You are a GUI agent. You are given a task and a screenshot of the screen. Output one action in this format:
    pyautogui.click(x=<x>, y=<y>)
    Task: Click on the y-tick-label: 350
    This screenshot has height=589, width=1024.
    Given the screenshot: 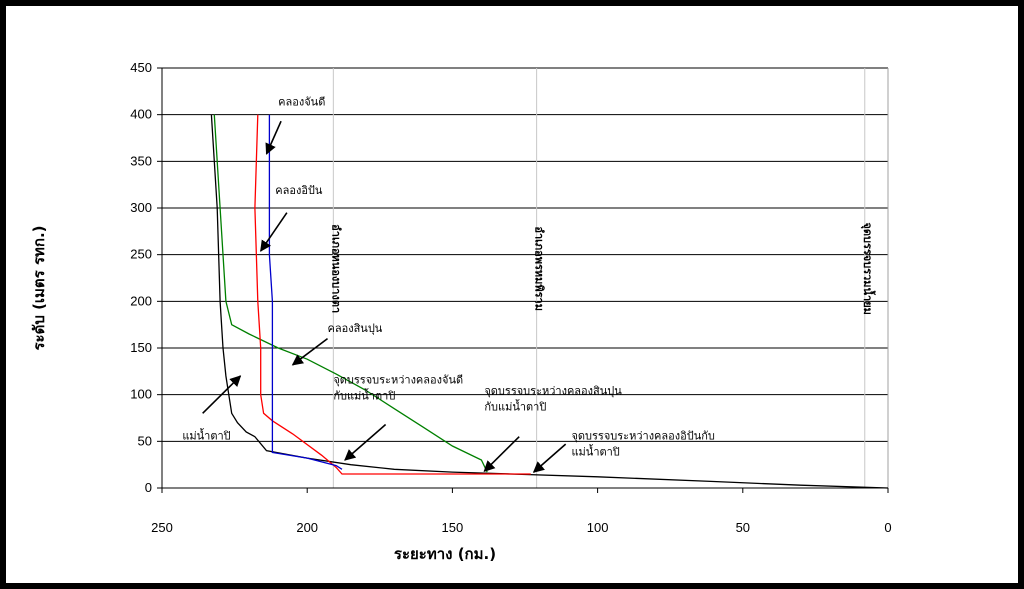 What is the action you would take?
    pyautogui.click(x=141, y=160)
    